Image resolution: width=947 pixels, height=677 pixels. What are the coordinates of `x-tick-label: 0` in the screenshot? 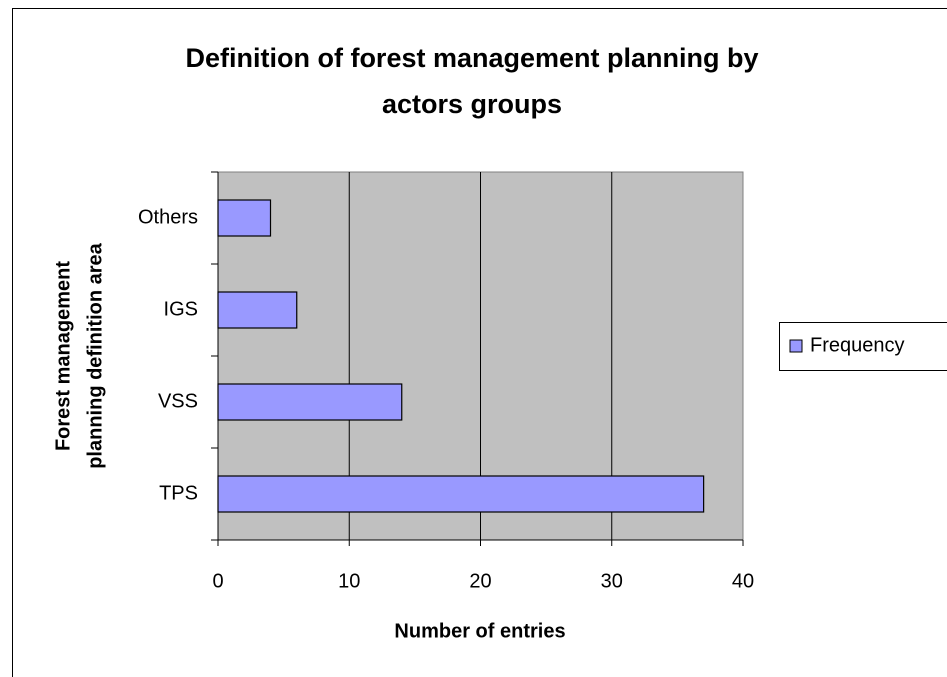 It's located at (217, 581).